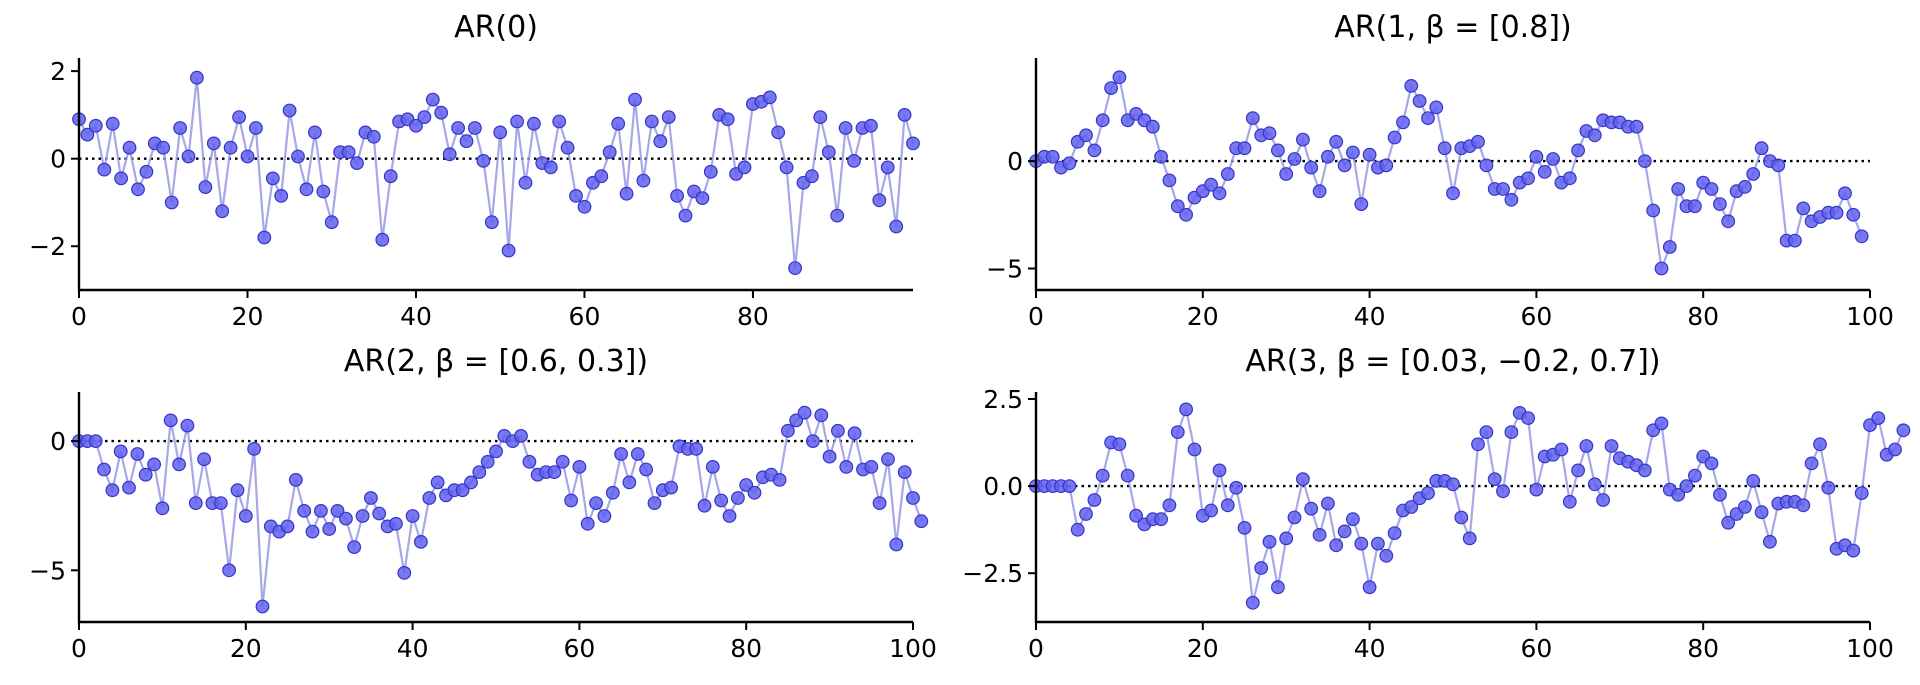 This screenshot has width=1920, height=685. Describe the element at coordinates (1703, 648) in the screenshot. I see `x-tick-label: 80` at that location.